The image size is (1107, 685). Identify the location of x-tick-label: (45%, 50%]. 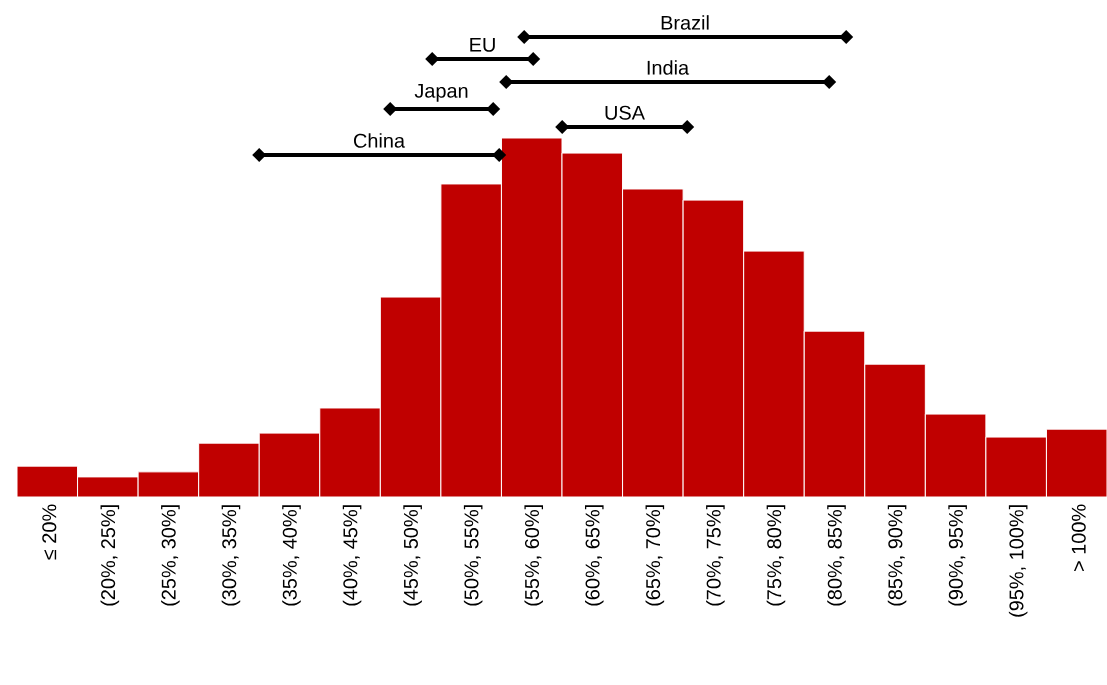
(412, 555).